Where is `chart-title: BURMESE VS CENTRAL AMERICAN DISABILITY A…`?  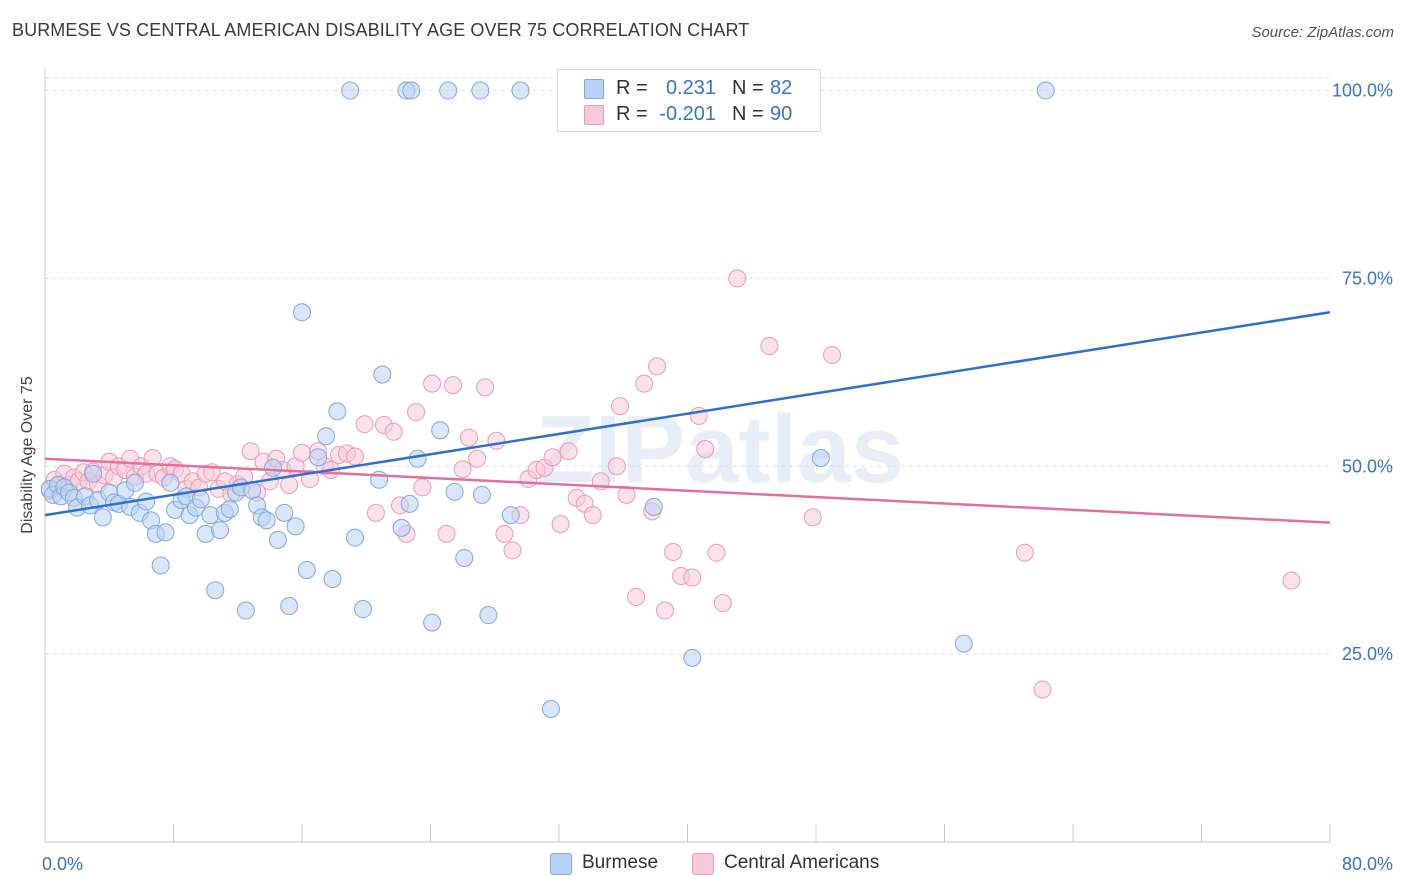 chart-title: BURMESE VS CENTRAL AMERICAN DISABILITY A… is located at coordinates (381, 30).